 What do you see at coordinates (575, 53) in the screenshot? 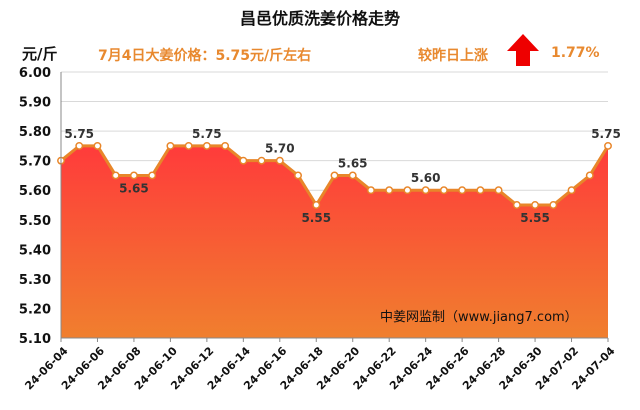
I see `change-value: 1.77%` at bounding box center [575, 53].